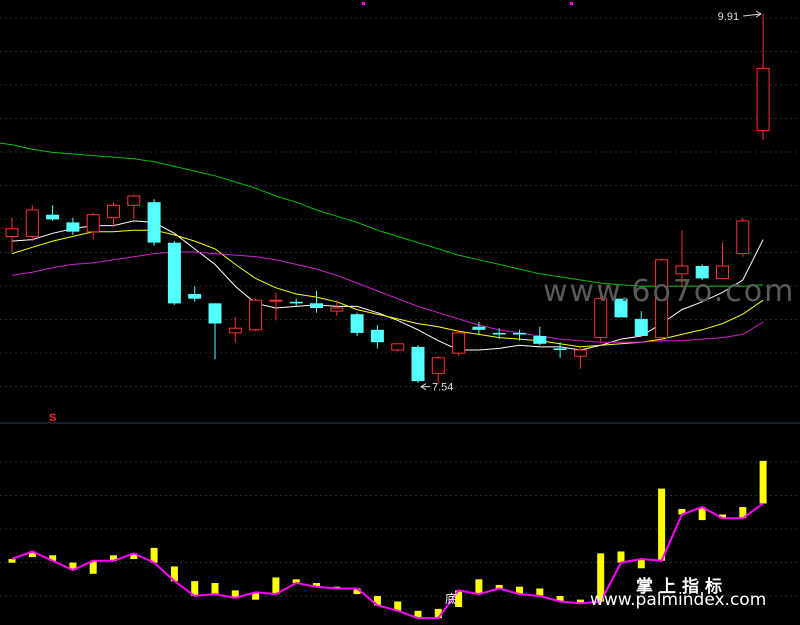 This screenshot has height=625, width=800. Describe the element at coordinates (52, 418) in the screenshot. I see `signal-mark: S` at that location.